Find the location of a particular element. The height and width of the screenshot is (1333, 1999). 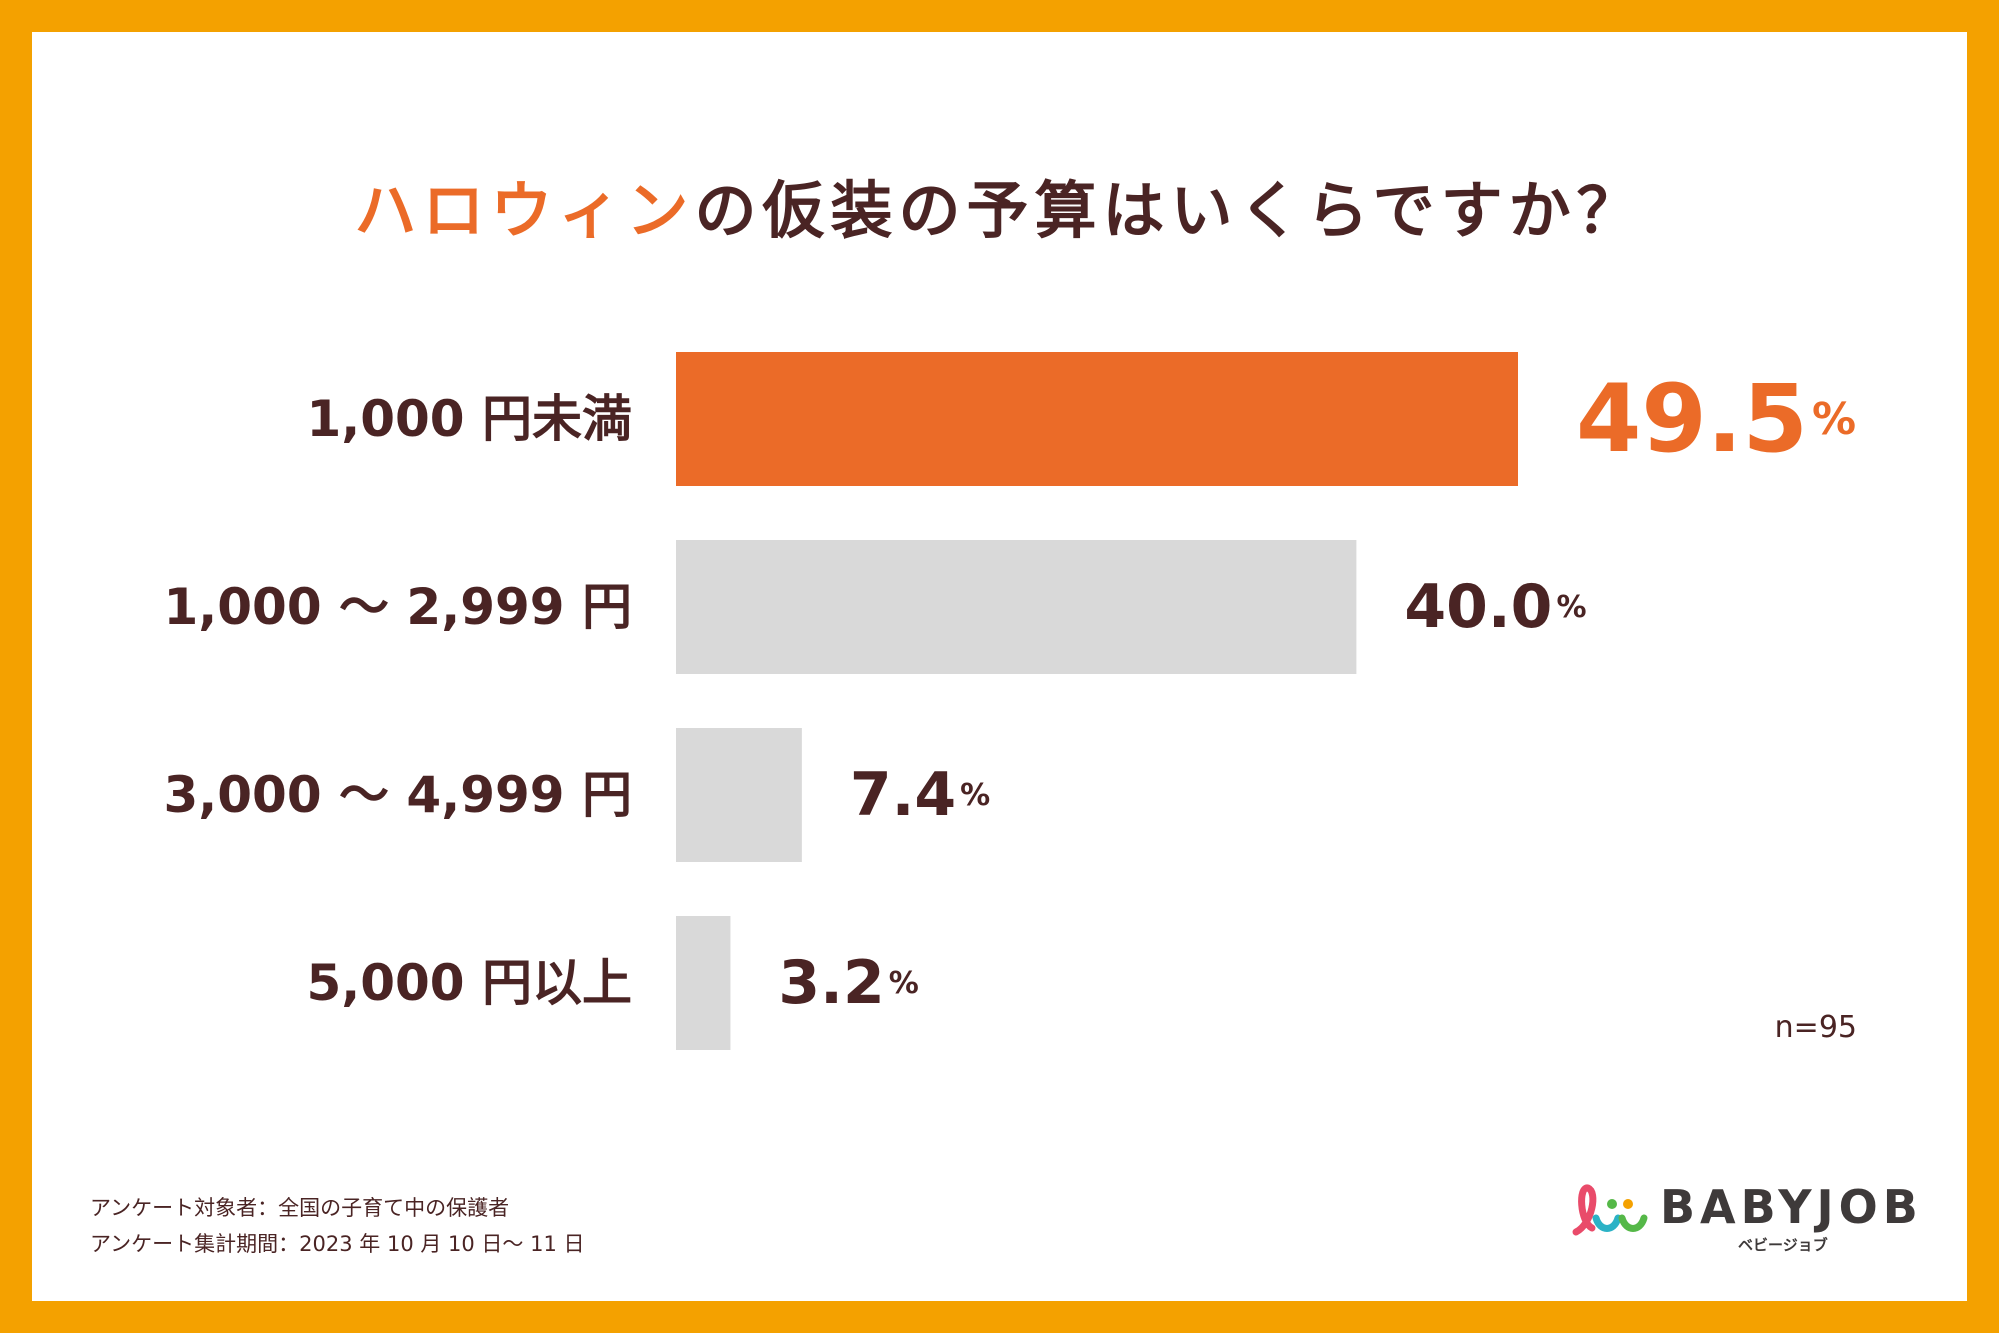

category-label-0: 1,000 円未満 is located at coordinates (469, 419).